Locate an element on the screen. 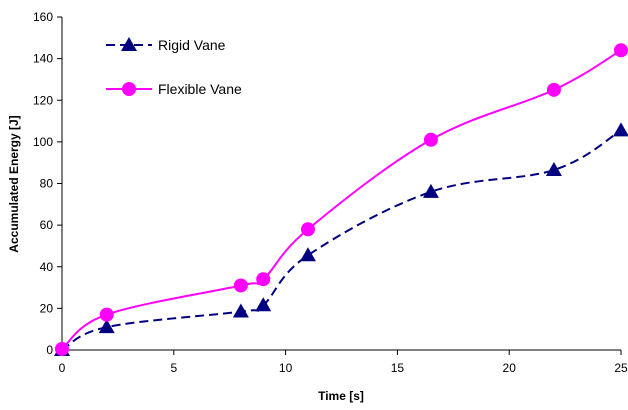  x-axis-title: Time [s] is located at coordinates (341, 396).